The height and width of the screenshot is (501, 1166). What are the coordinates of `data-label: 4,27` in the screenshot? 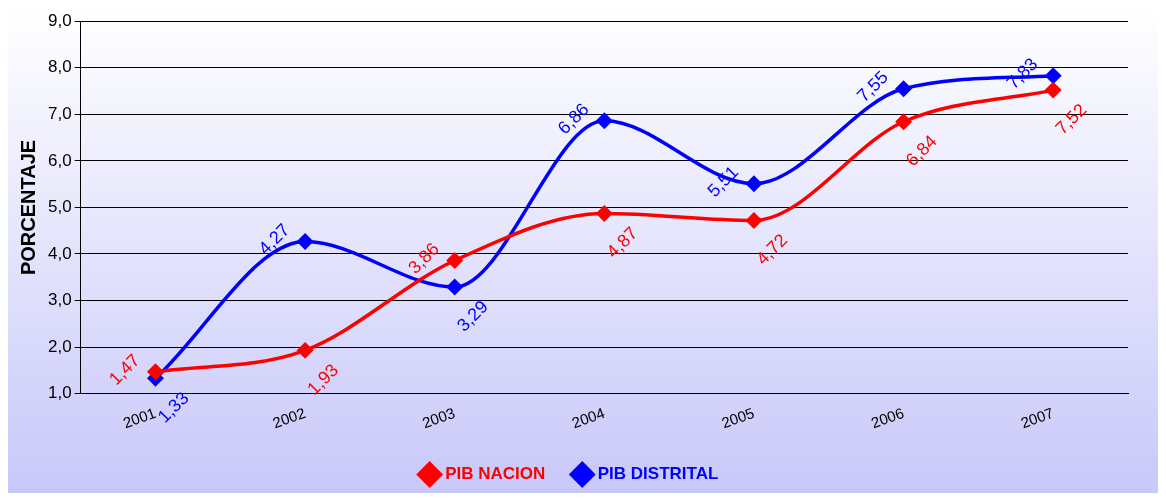 It's located at (274, 239).